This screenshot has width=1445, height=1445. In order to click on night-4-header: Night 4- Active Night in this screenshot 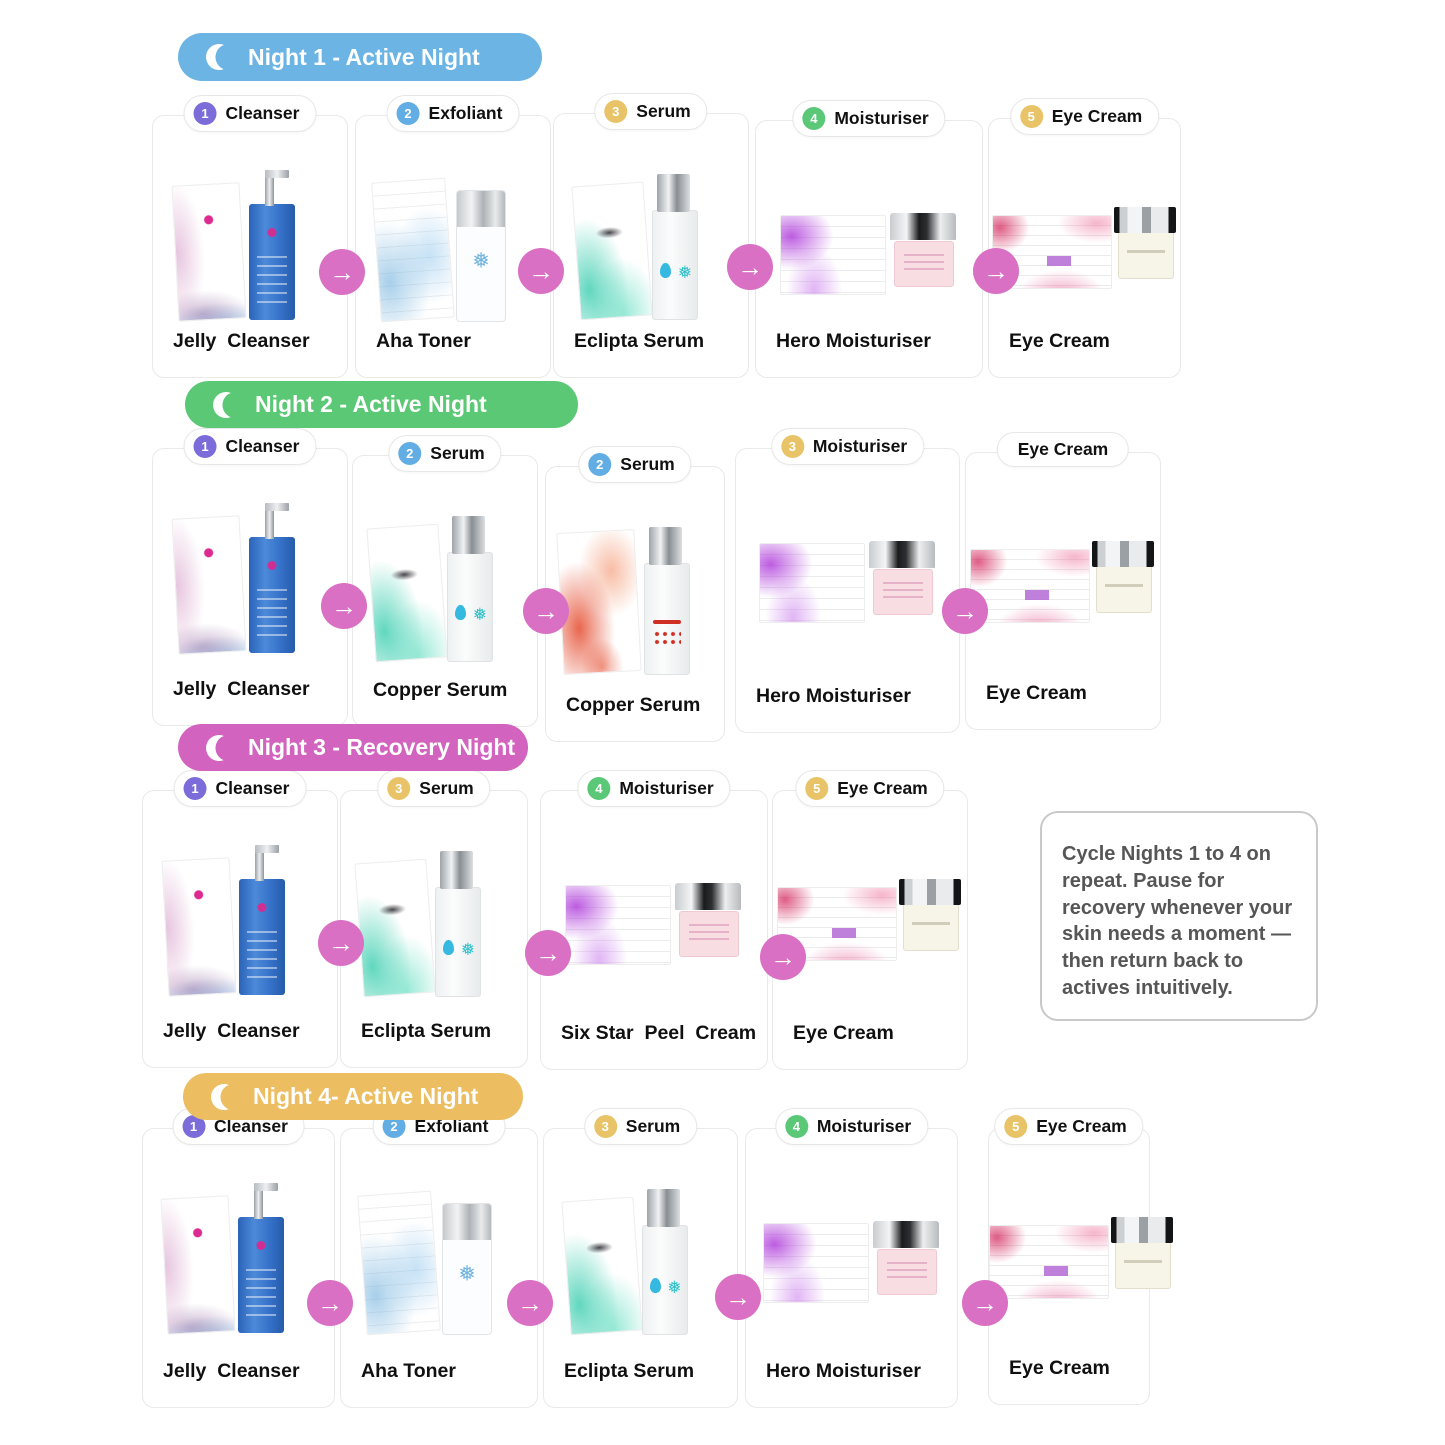, I will do `click(353, 1096)`.